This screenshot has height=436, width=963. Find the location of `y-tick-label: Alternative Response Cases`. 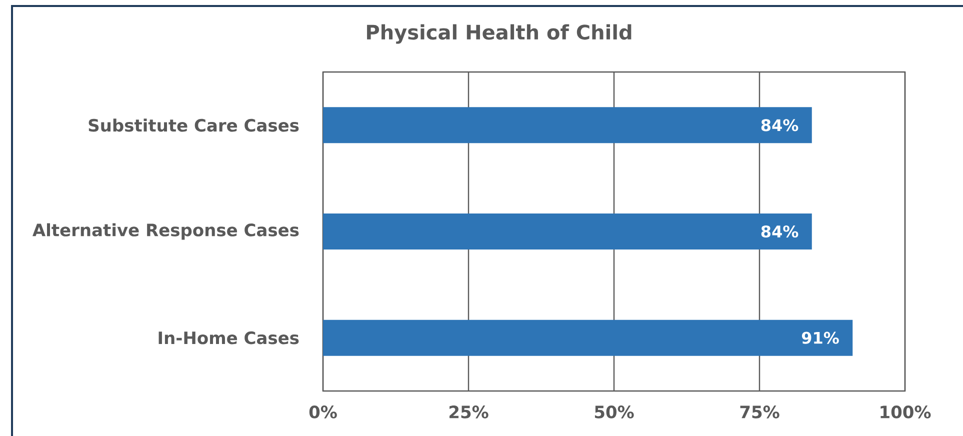

y-tick-label: Alternative Response Cases is located at coordinates (165, 231).